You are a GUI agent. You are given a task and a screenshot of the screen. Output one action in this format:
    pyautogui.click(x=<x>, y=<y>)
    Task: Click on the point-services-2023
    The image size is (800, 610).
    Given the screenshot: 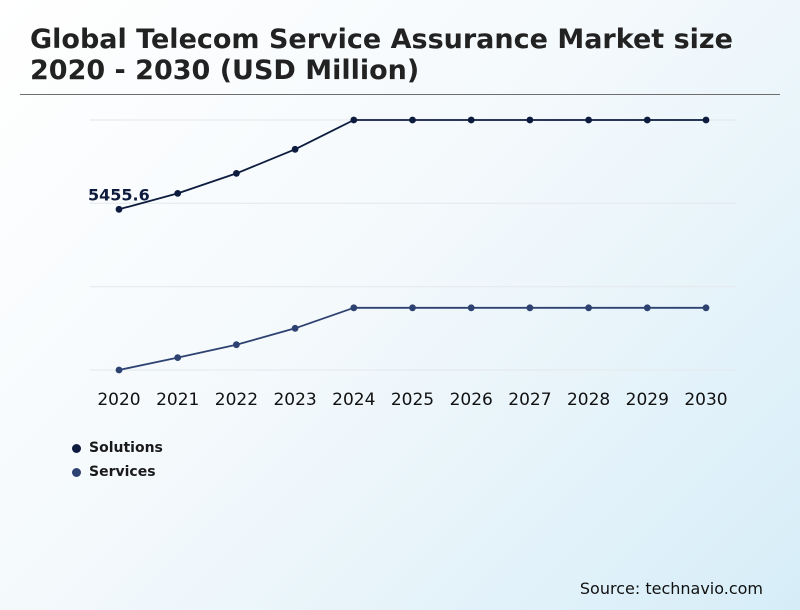 What is the action you would take?
    pyautogui.click(x=295, y=328)
    